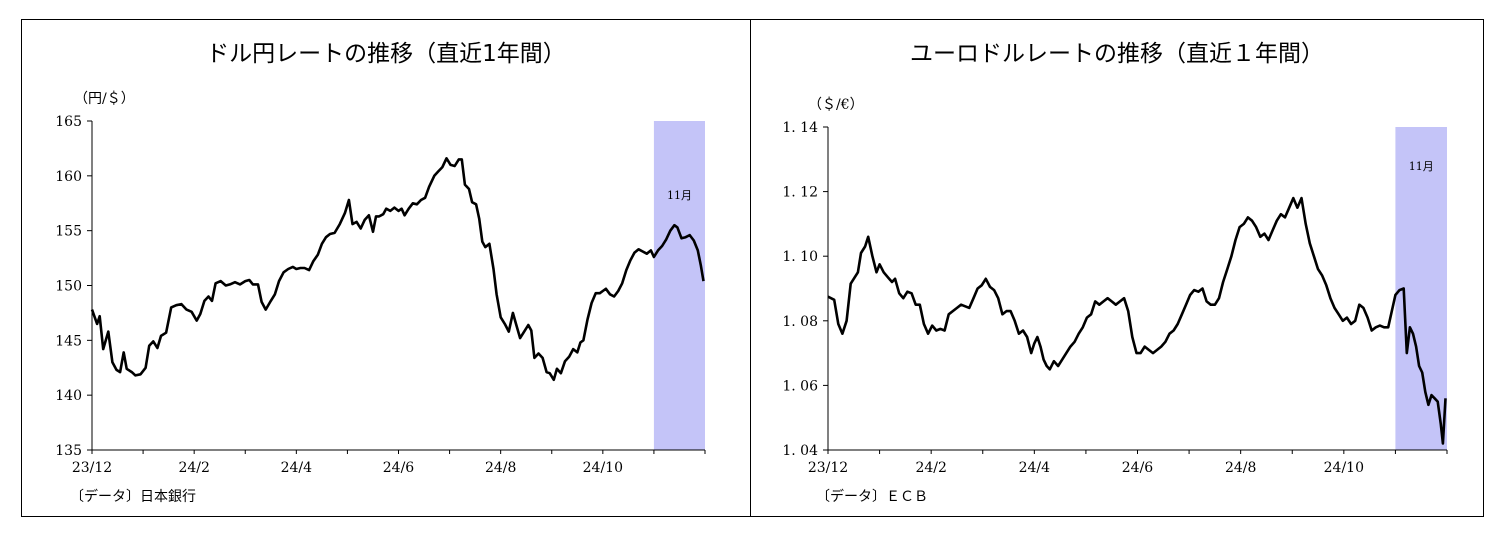 This screenshot has width=1498, height=544. What do you see at coordinates (800, 451) in the screenshot?
I see `y-tick-label: 1. 04` at bounding box center [800, 451].